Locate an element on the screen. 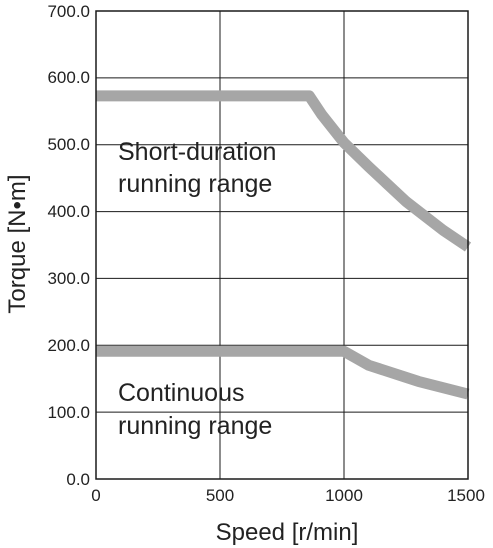  annotation-continuous-line2: running range is located at coordinates (195, 426).